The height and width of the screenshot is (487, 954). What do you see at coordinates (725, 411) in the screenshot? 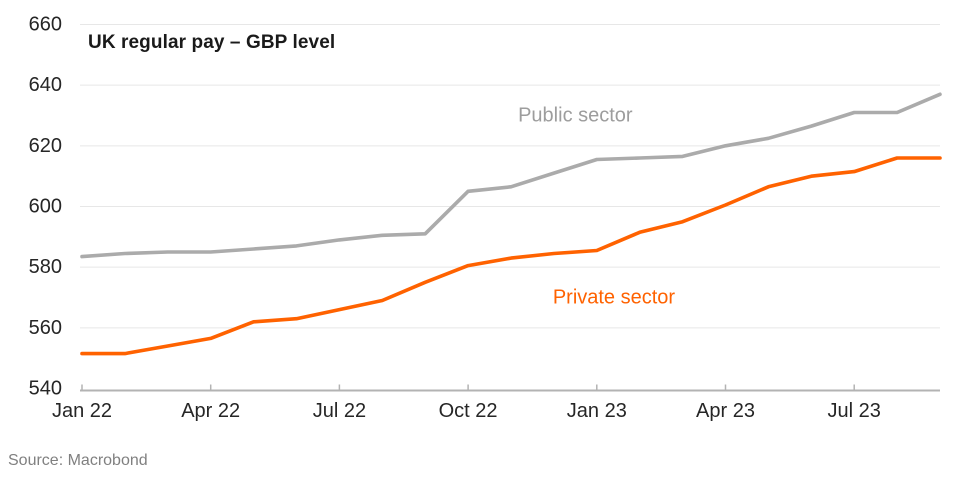
I see `x-tick-label: Apr 23` at bounding box center [725, 411].